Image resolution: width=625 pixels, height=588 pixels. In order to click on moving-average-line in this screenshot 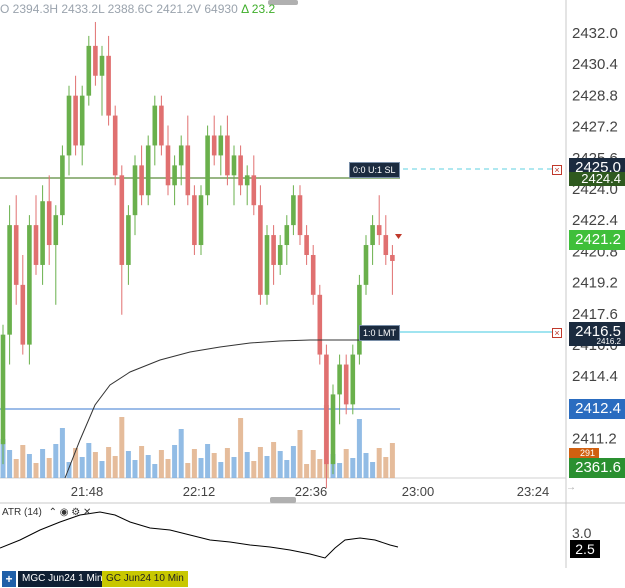, I will do `click(217, 409)`.